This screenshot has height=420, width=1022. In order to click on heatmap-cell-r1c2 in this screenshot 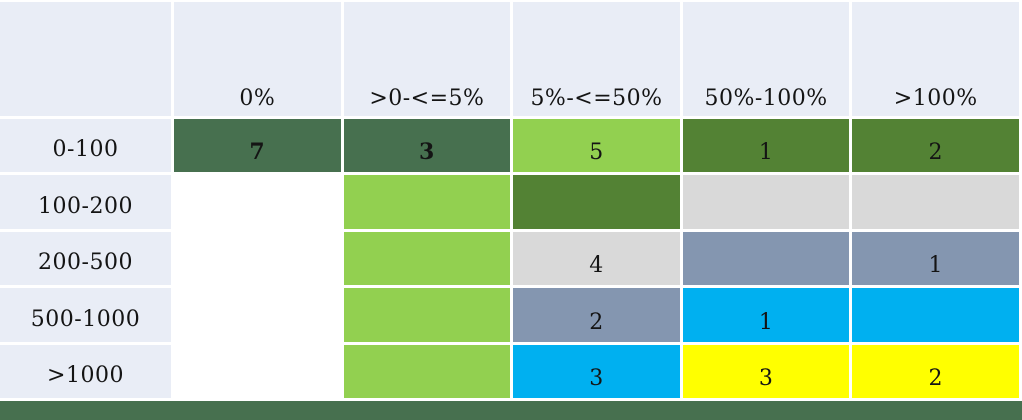, I will do `click(596, 202)`.